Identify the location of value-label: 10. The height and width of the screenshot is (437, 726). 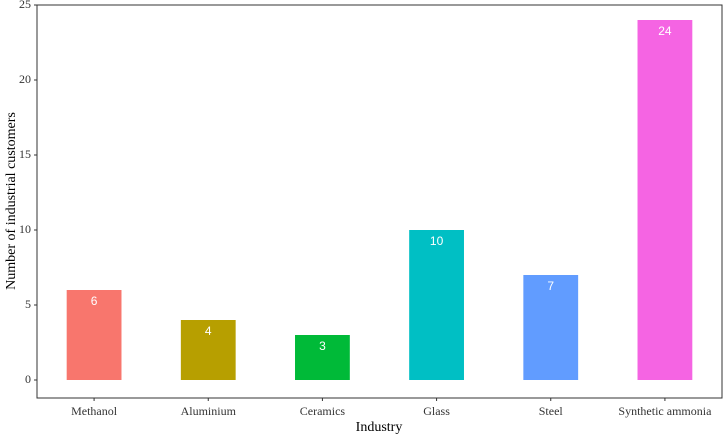
(437, 241).